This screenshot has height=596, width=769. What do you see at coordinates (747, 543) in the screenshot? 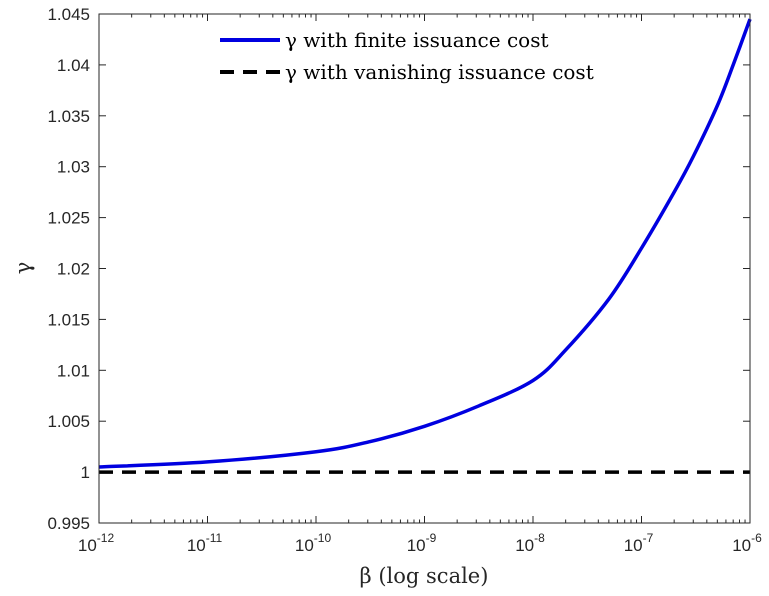
I see `x-tick-label: 10⁻⁶` at bounding box center [747, 543].